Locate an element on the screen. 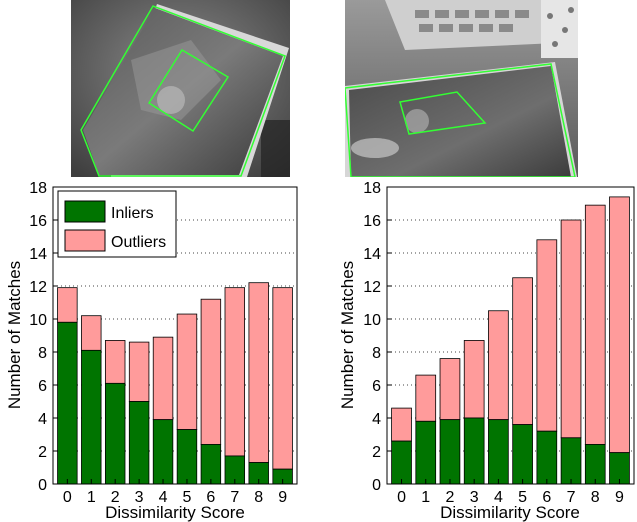 This screenshot has width=637, height=522. right-x-axis-label: Dissimilarity Score is located at coordinates (510, 512).